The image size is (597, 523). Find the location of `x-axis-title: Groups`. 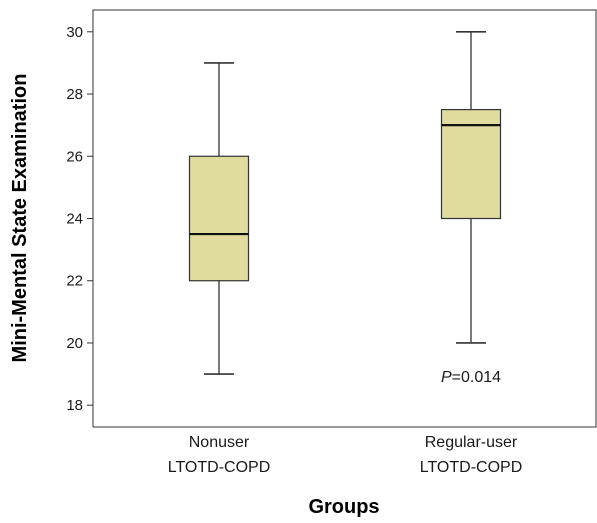

x-axis-title: Groups is located at coordinates (343, 507).